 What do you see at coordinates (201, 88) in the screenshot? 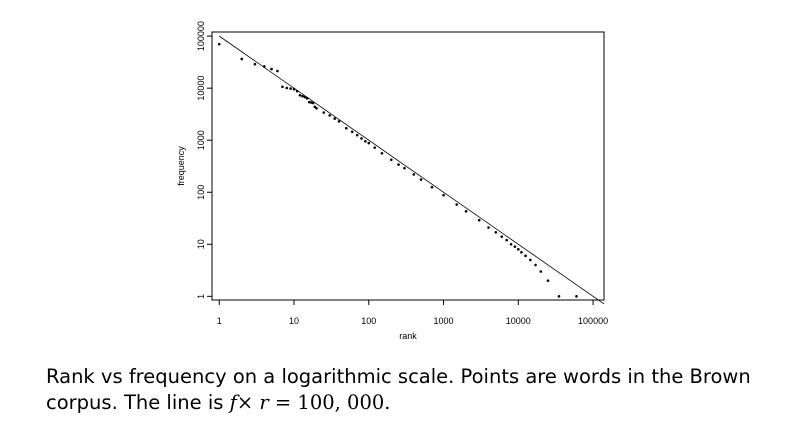
I see `y-tick-label: 10000` at bounding box center [201, 88].